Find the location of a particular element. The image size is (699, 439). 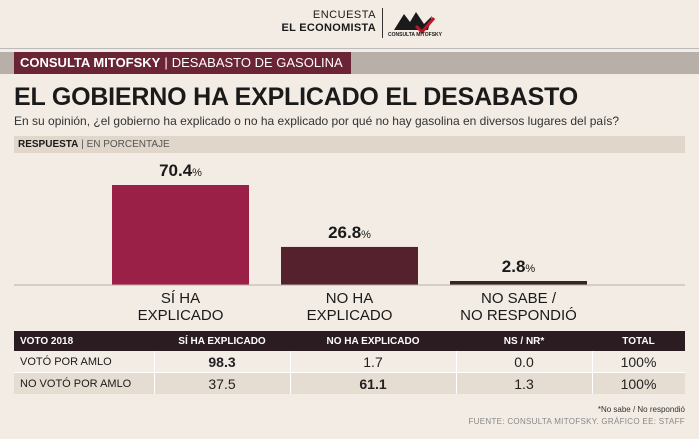

section-tag: CONSULTA MITOFSKY | DESABASTO DE GASOLINA is located at coordinates (182, 63).